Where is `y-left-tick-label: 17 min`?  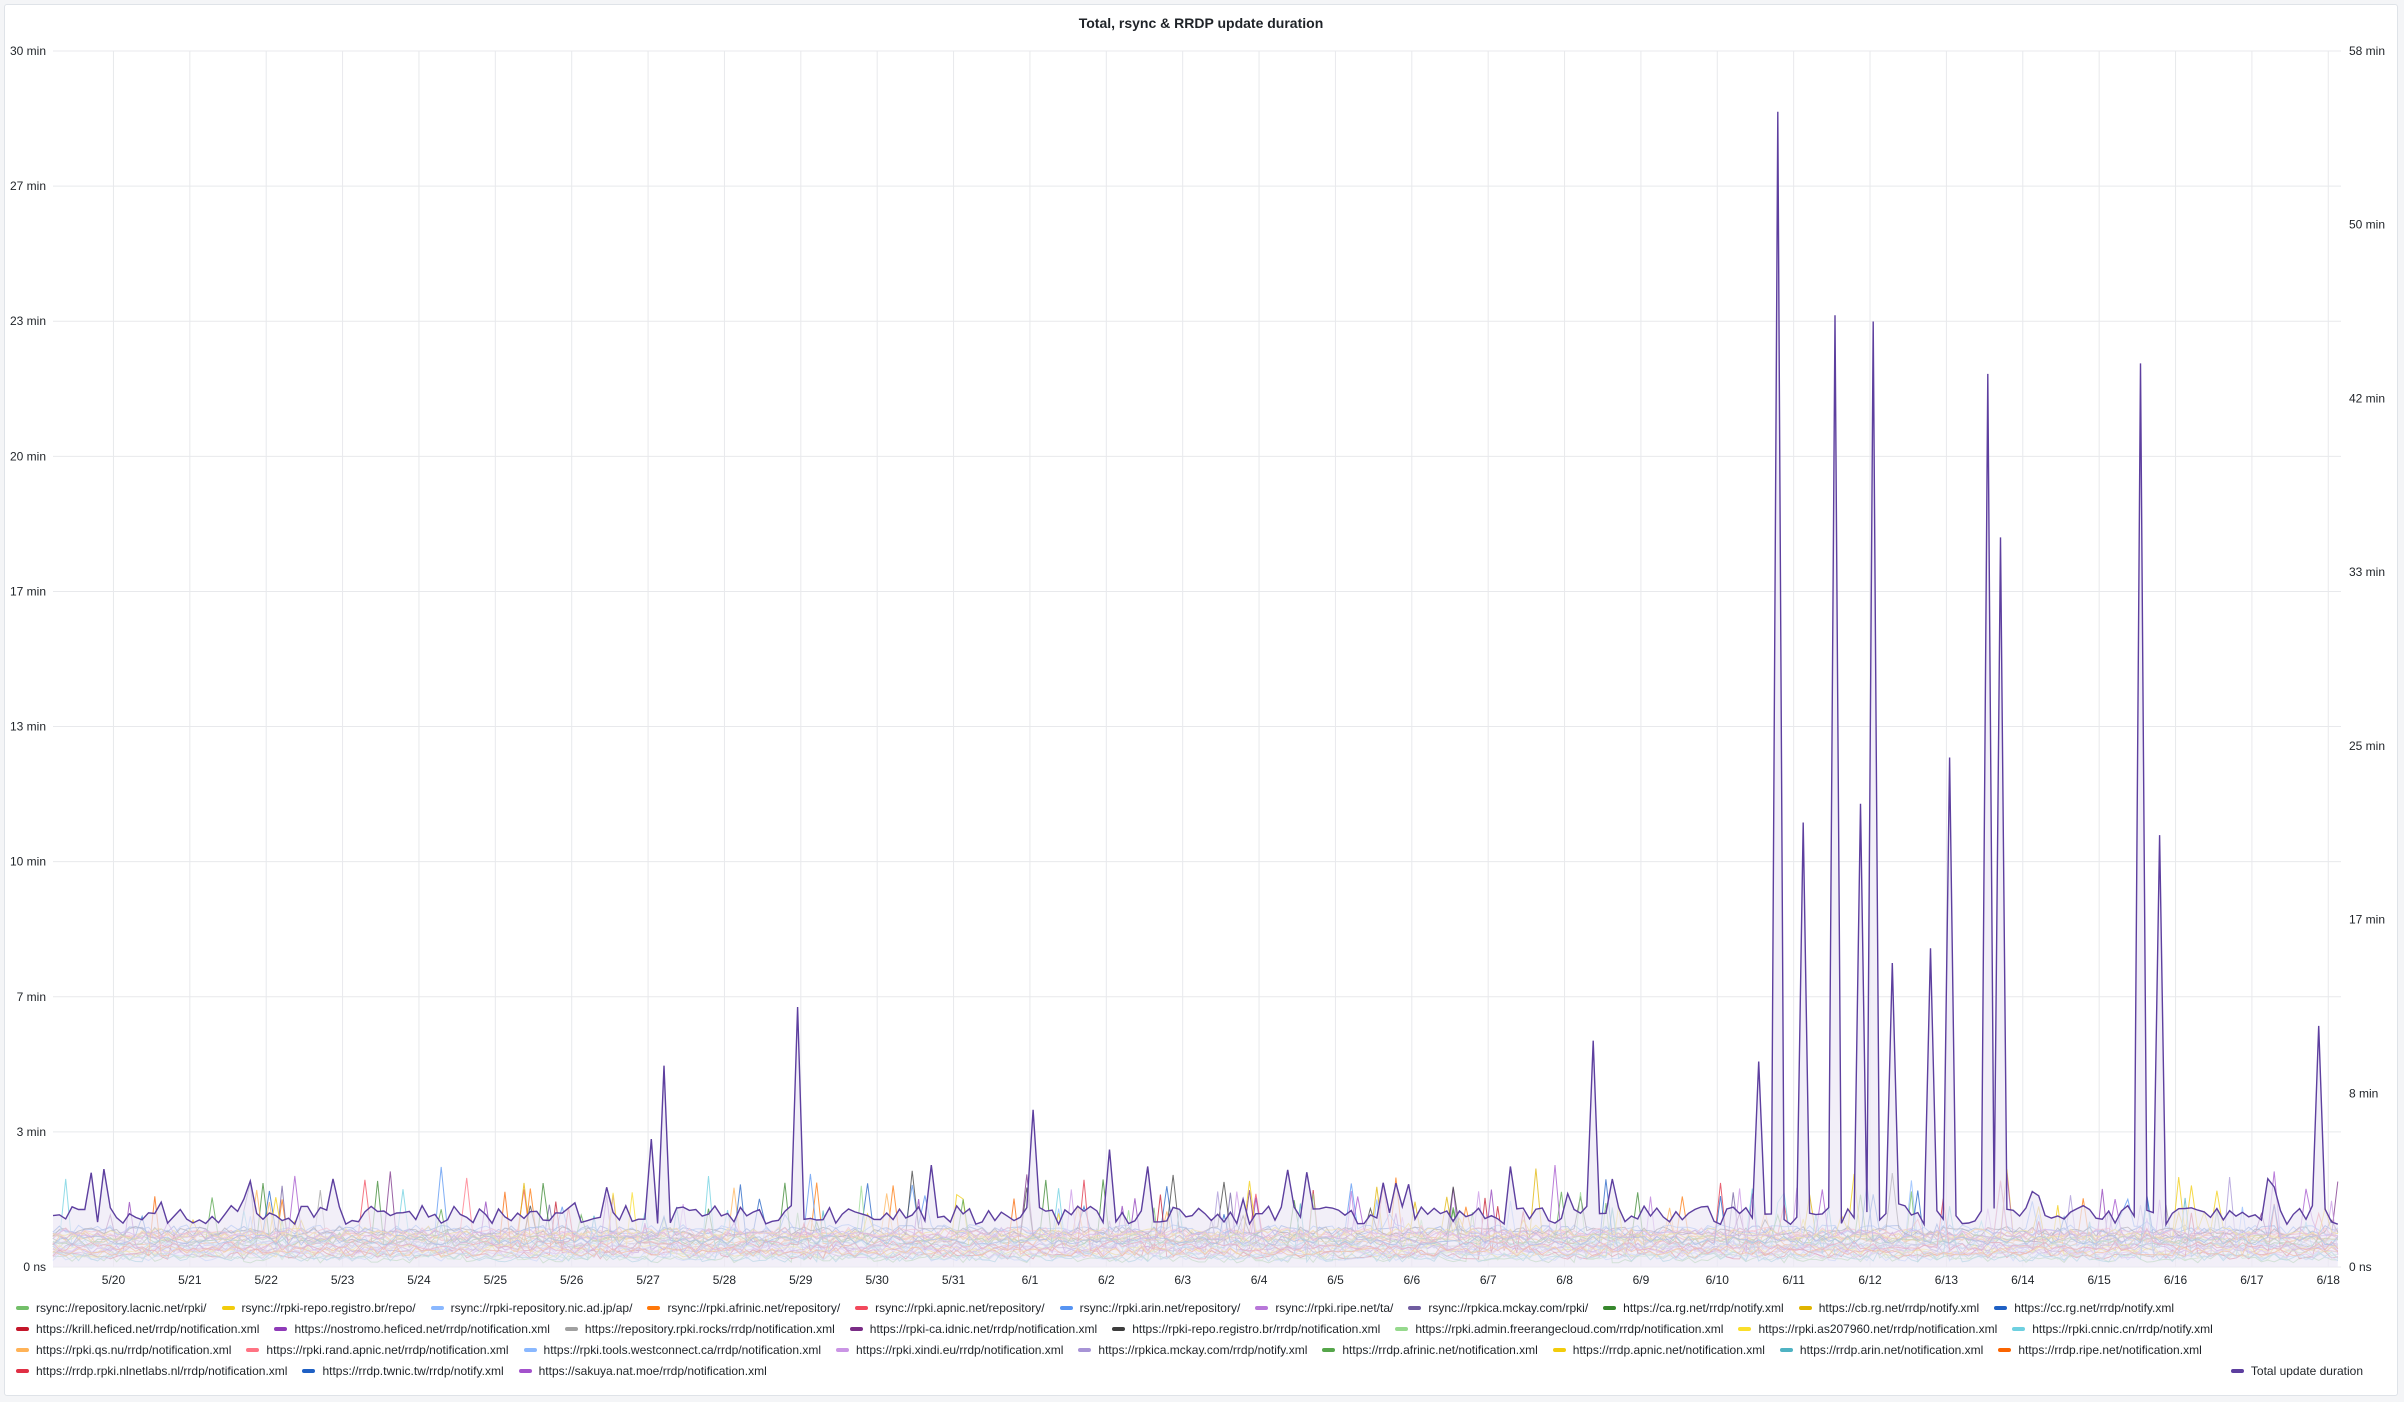 y-left-tick-label: 17 min is located at coordinates (28, 591).